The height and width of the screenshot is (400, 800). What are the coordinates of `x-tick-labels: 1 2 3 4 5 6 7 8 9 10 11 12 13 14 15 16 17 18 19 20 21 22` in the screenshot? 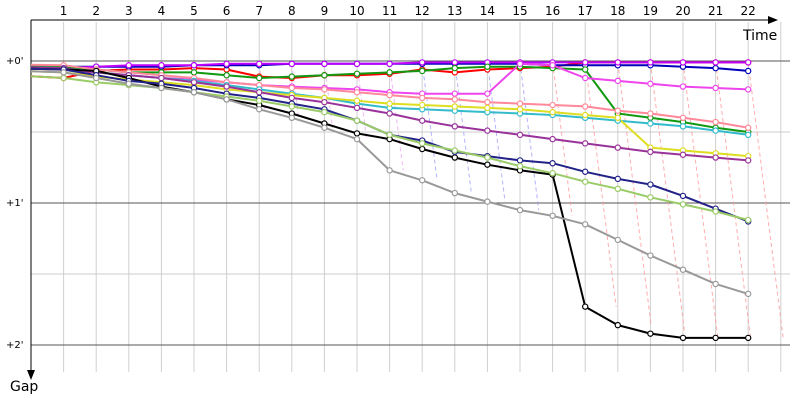 It's located at (408, 11).